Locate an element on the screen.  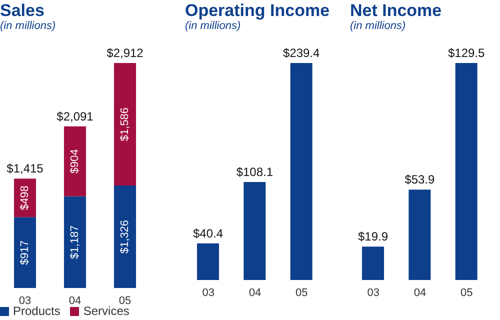
data-label: $1,326 is located at coordinates (125, 237).